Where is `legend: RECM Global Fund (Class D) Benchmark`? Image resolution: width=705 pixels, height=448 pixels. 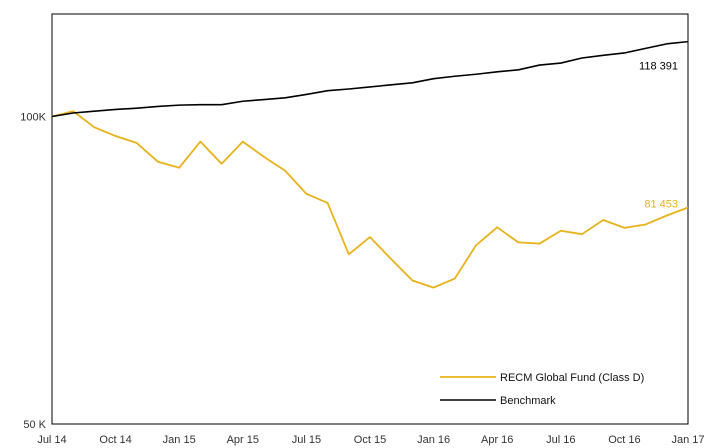
legend: RECM Global Fund (Class D) Benchmark is located at coordinates (542, 389).